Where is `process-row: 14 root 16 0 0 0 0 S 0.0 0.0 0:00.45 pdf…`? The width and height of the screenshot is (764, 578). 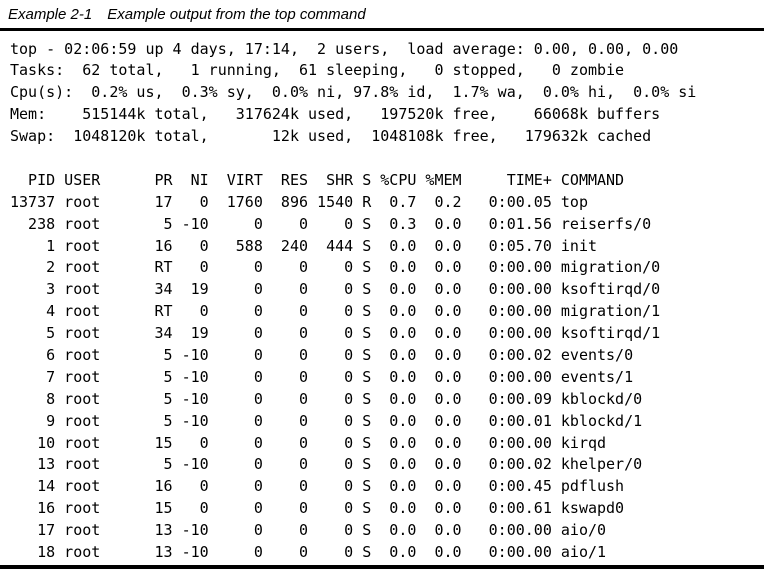
process-row: 14 root 16 0 0 0 0 S 0.0 0.0 0:00.45 pdf… is located at coordinates (317, 486).